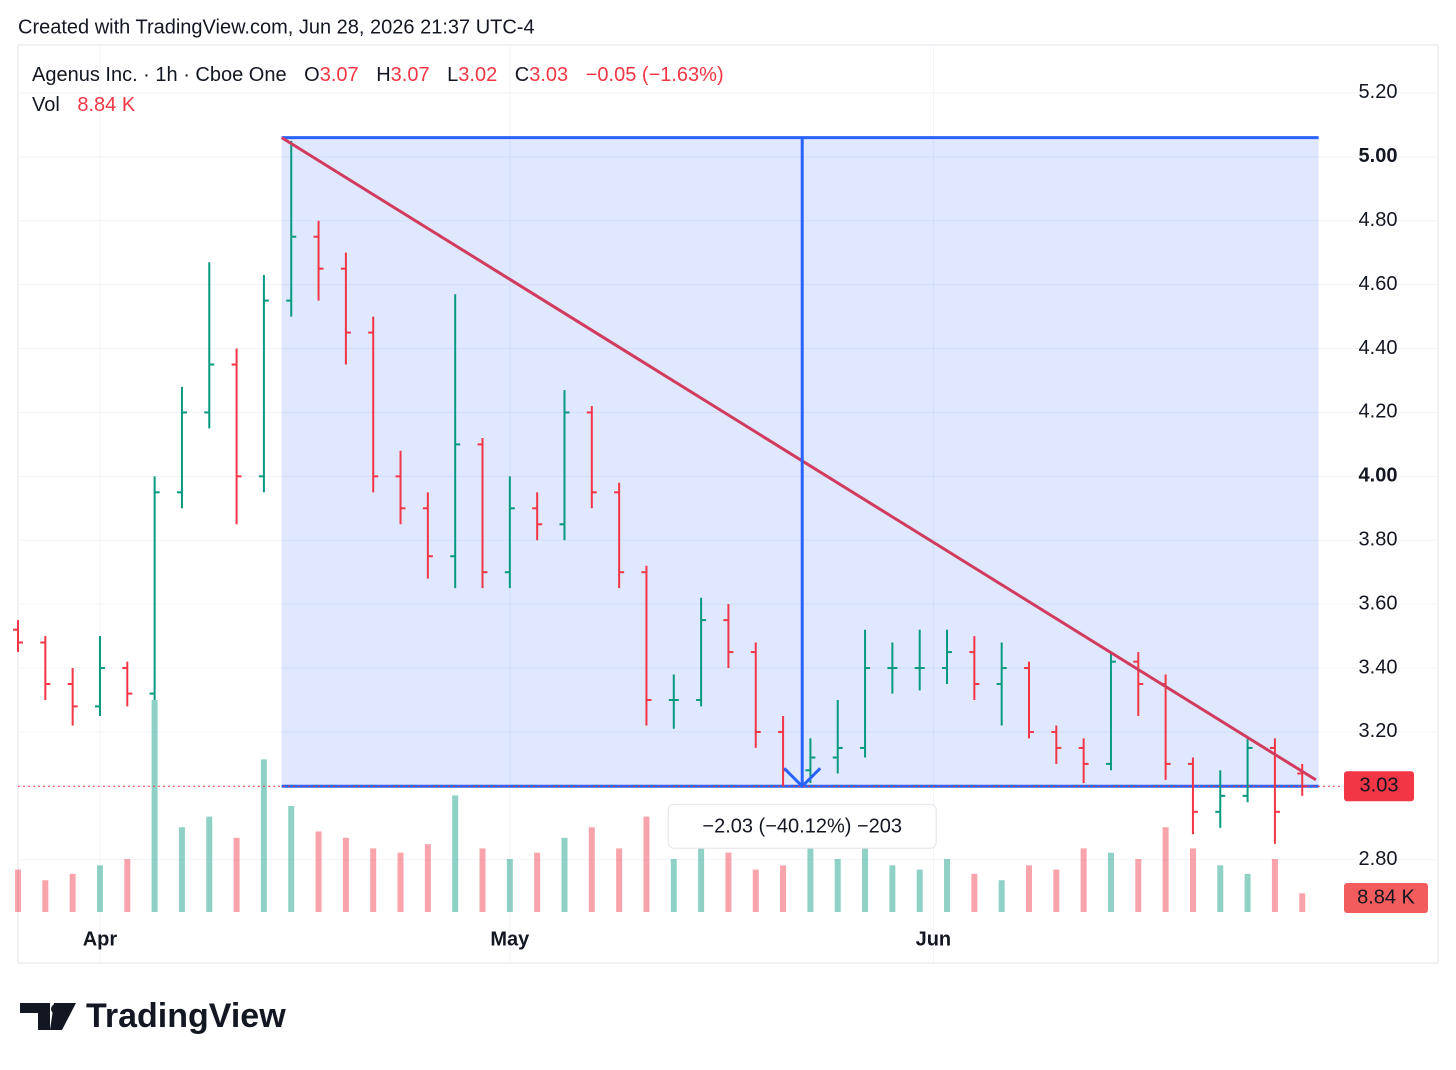 Image resolution: width=1456 pixels, height=1070 pixels. What do you see at coordinates (934, 939) in the screenshot?
I see `x-tick-label: Jun` at bounding box center [934, 939].